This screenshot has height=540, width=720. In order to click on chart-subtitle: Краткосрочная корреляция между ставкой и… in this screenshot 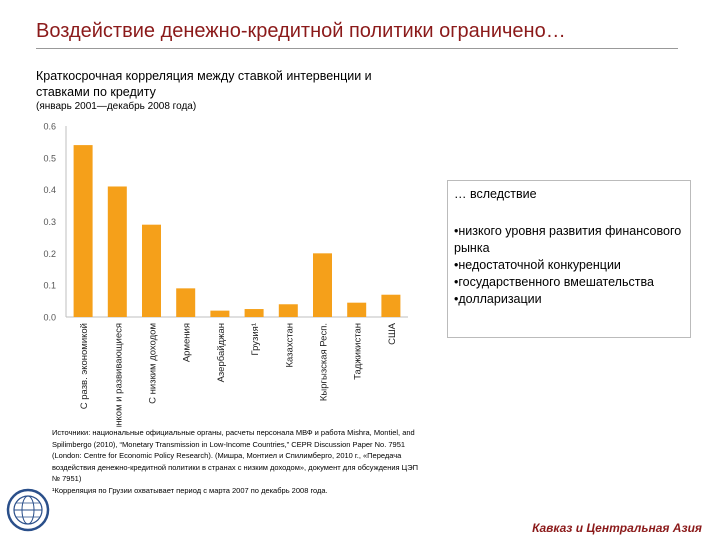, I will do `click(204, 84)`.